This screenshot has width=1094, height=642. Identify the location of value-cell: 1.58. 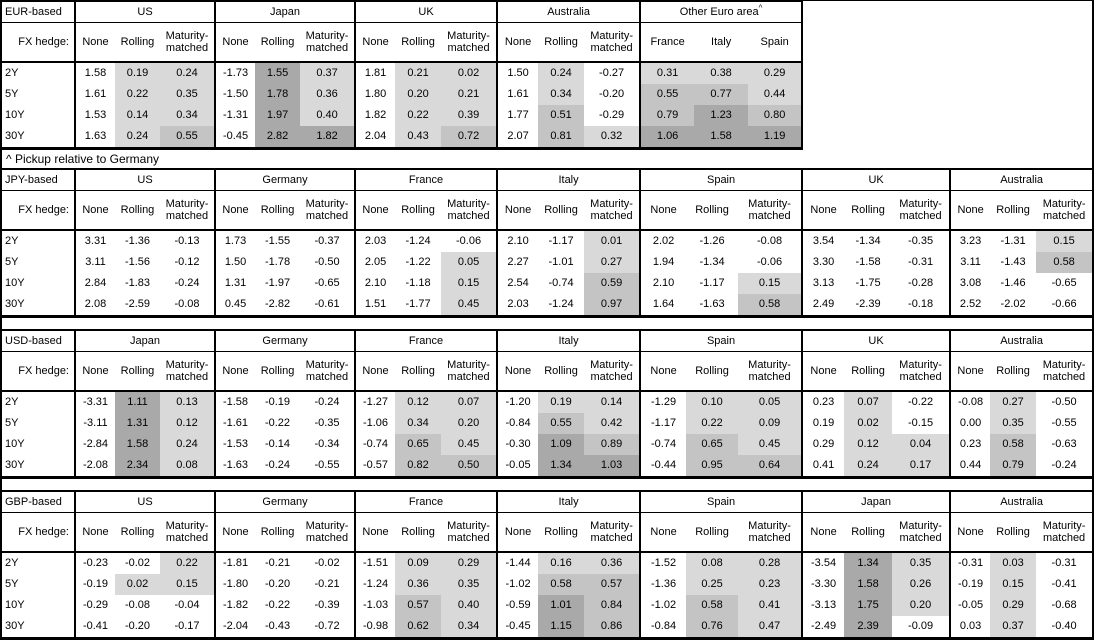
(868, 584).